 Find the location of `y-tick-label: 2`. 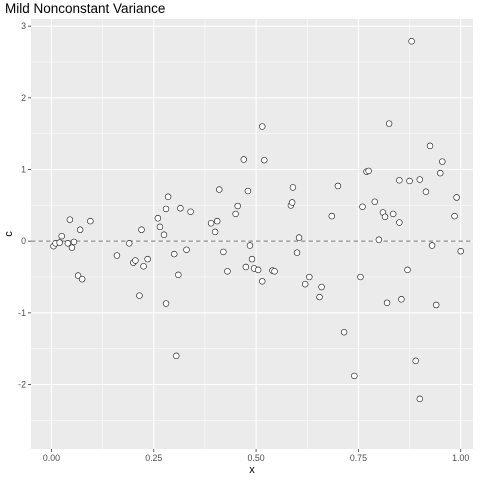

y-tick-label: 2 is located at coordinates (23, 98).